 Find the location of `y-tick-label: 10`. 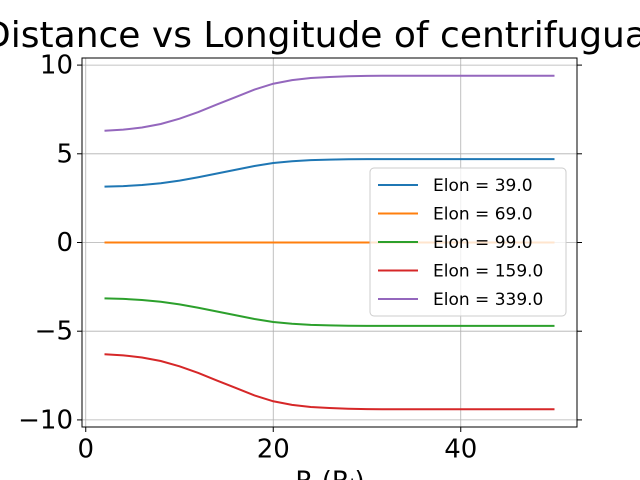

y-tick-label: 10 is located at coordinates (56, 66).